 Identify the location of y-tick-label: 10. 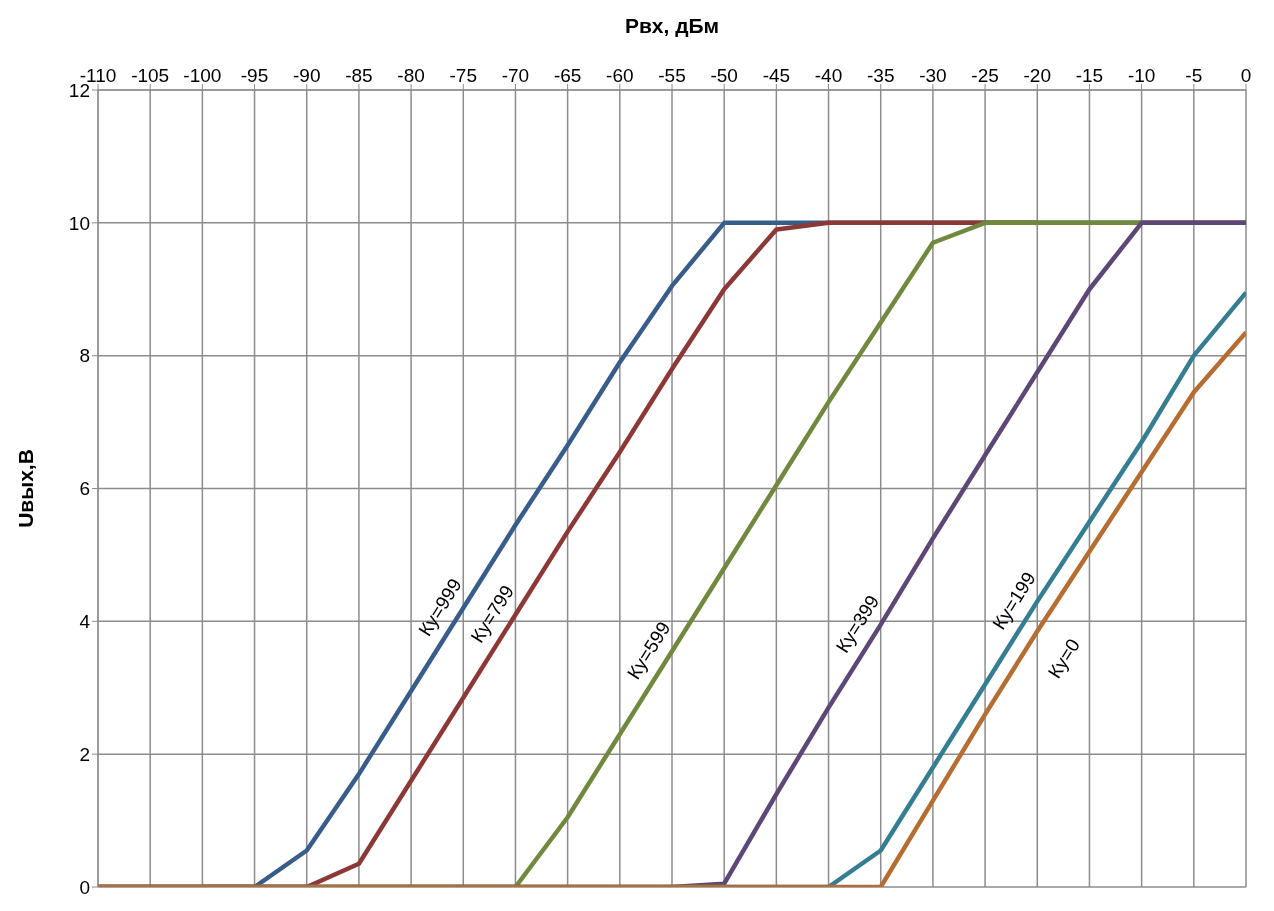
(79, 223).